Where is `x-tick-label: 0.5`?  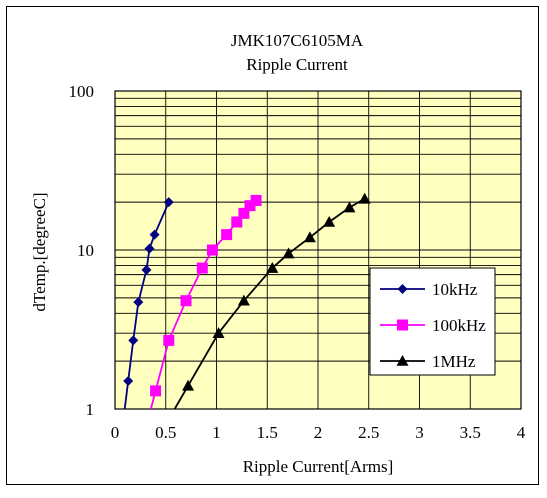
x-tick-label: 0.5 is located at coordinates (165, 432).